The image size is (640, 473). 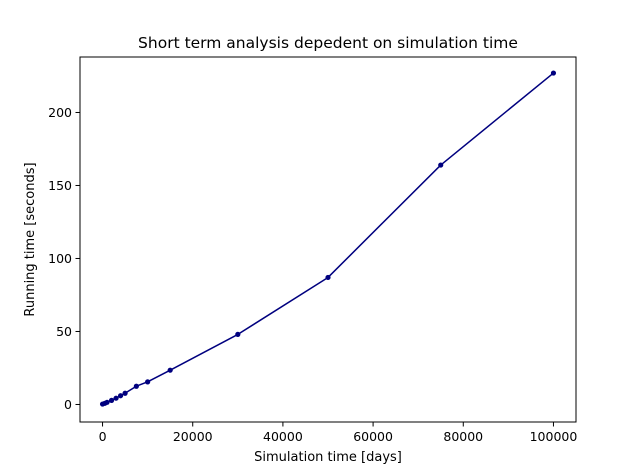 What do you see at coordinates (328, 457) in the screenshot?
I see `x-axis-label: Simulation time [days]` at bounding box center [328, 457].